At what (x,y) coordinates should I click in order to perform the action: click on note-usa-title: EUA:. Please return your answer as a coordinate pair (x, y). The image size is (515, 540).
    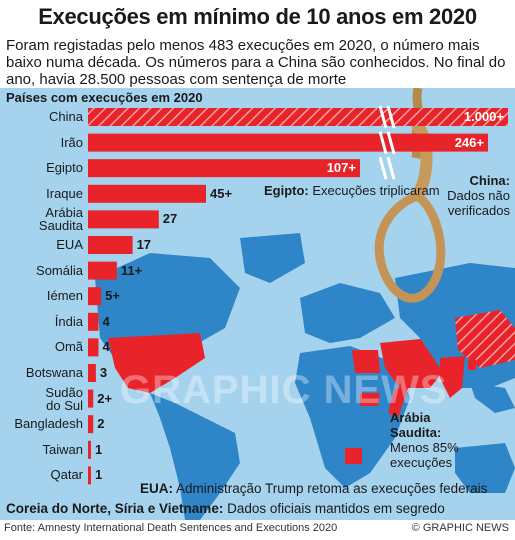
    Looking at the image, I should click on (156, 488).